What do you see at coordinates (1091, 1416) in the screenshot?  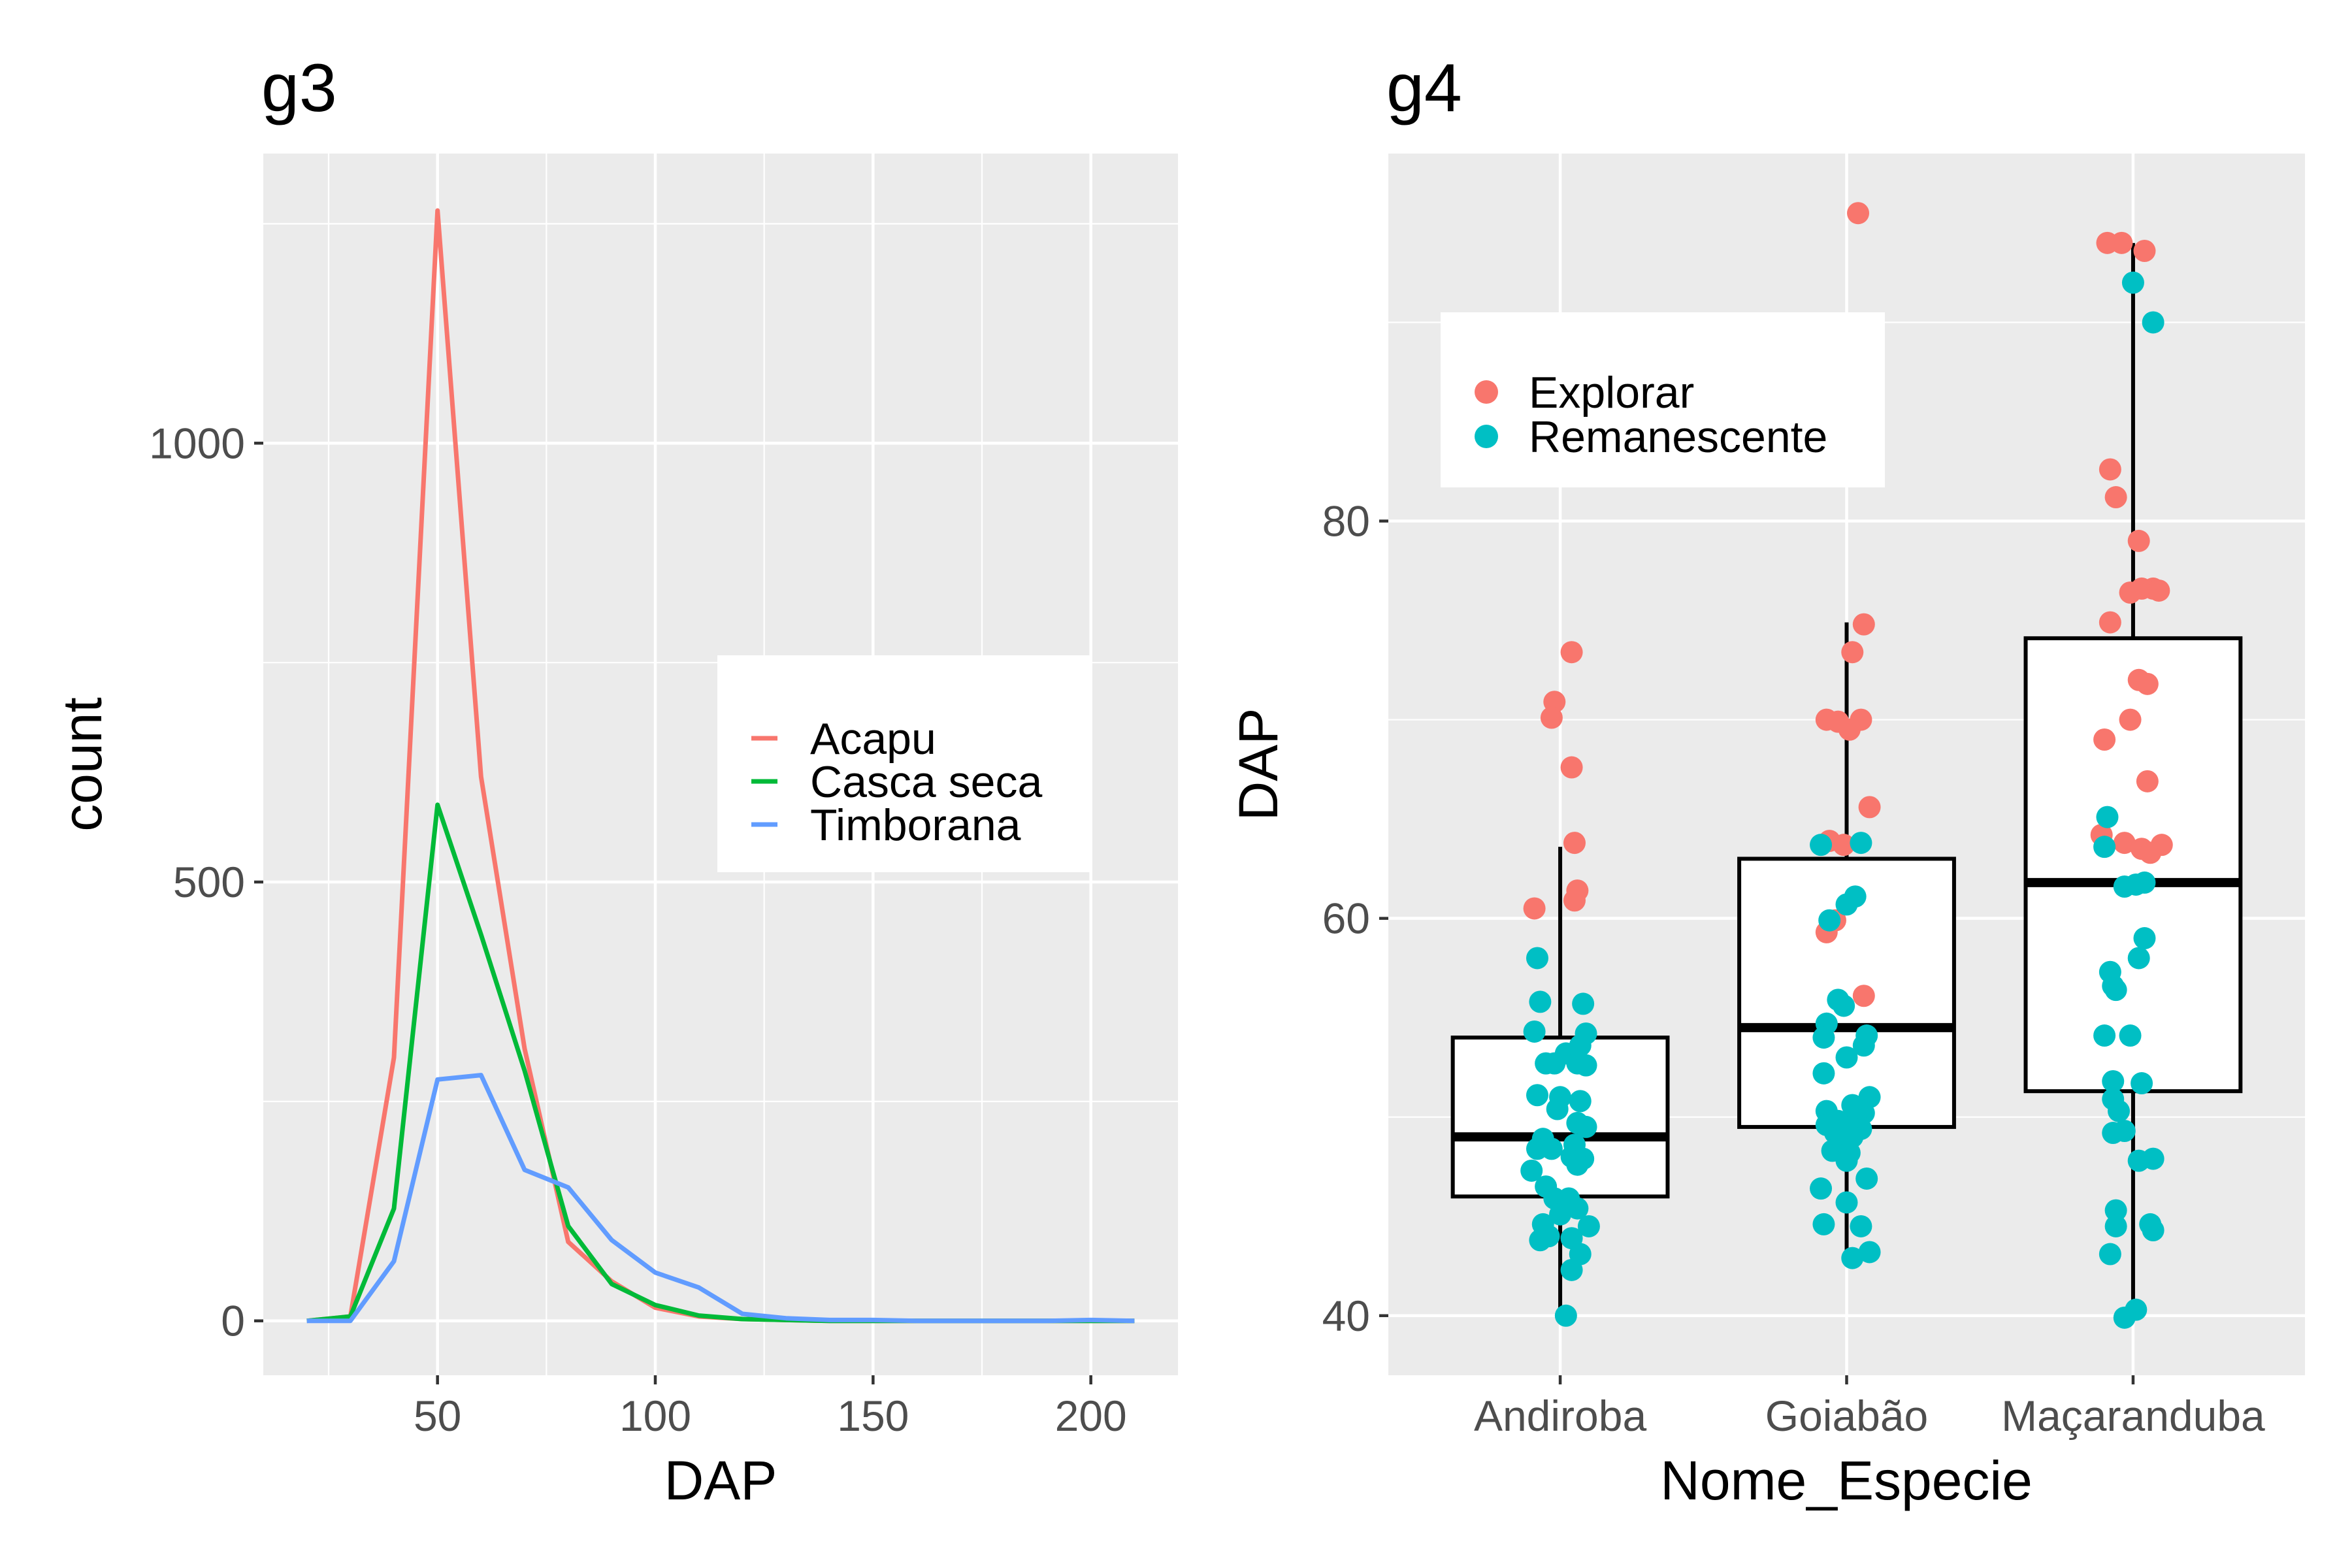 I see `x-tick-label: 200` at bounding box center [1091, 1416].